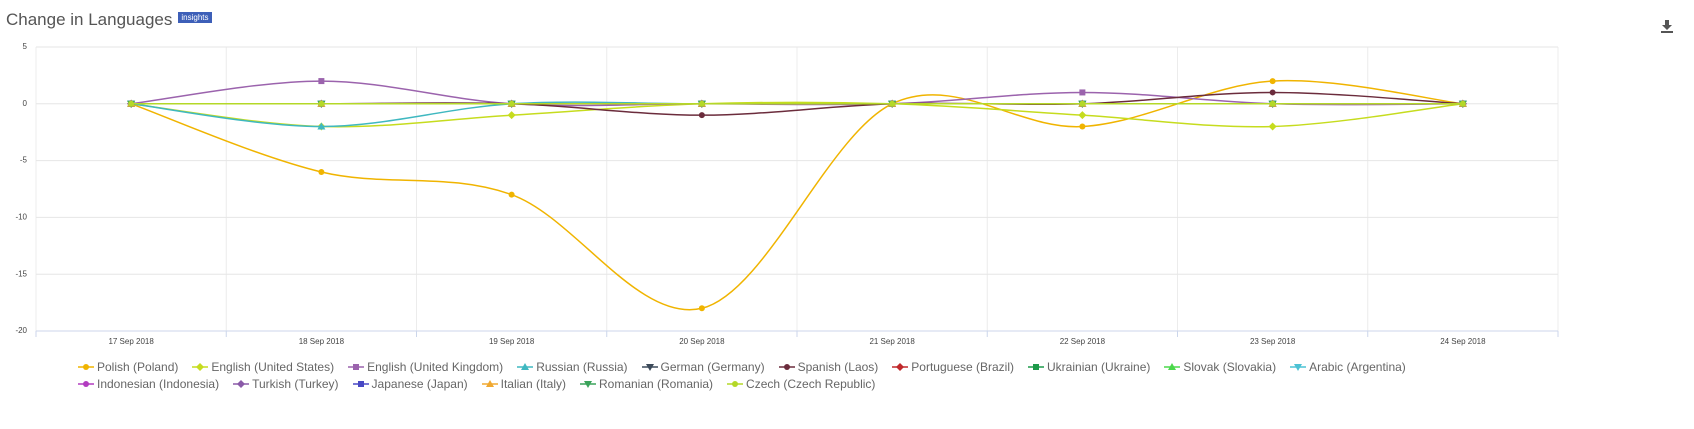 The height and width of the screenshot is (429, 1694). What do you see at coordinates (419, 384) in the screenshot?
I see `legend-label: Japanese (Japan)` at bounding box center [419, 384].